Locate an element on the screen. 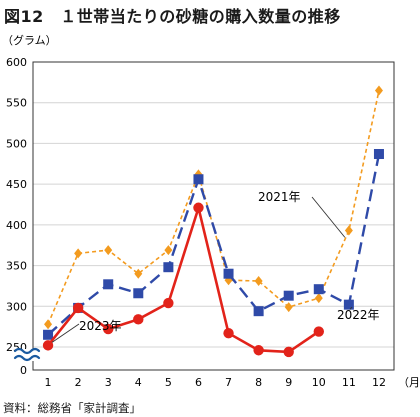  x-tick-label: 12 is located at coordinates (379, 382).